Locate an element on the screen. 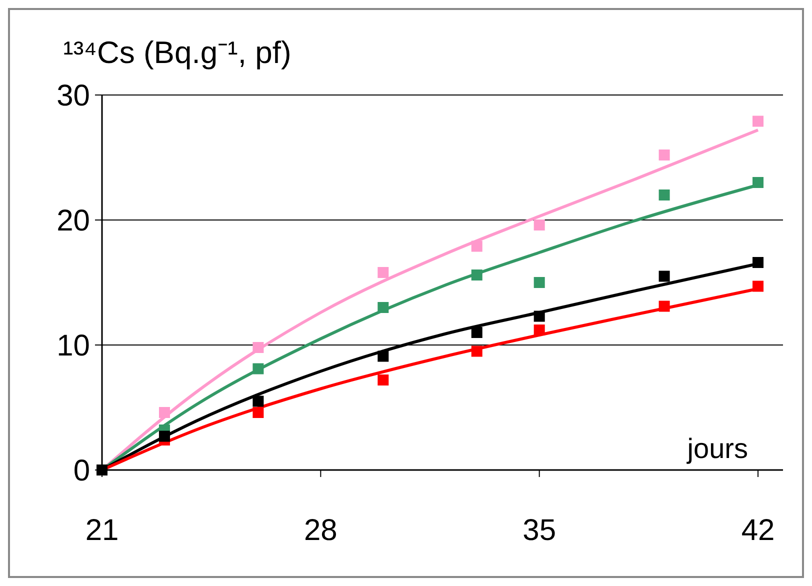 The width and height of the screenshot is (812, 586). y-tick-label: 20 is located at coordinates (73, 221).